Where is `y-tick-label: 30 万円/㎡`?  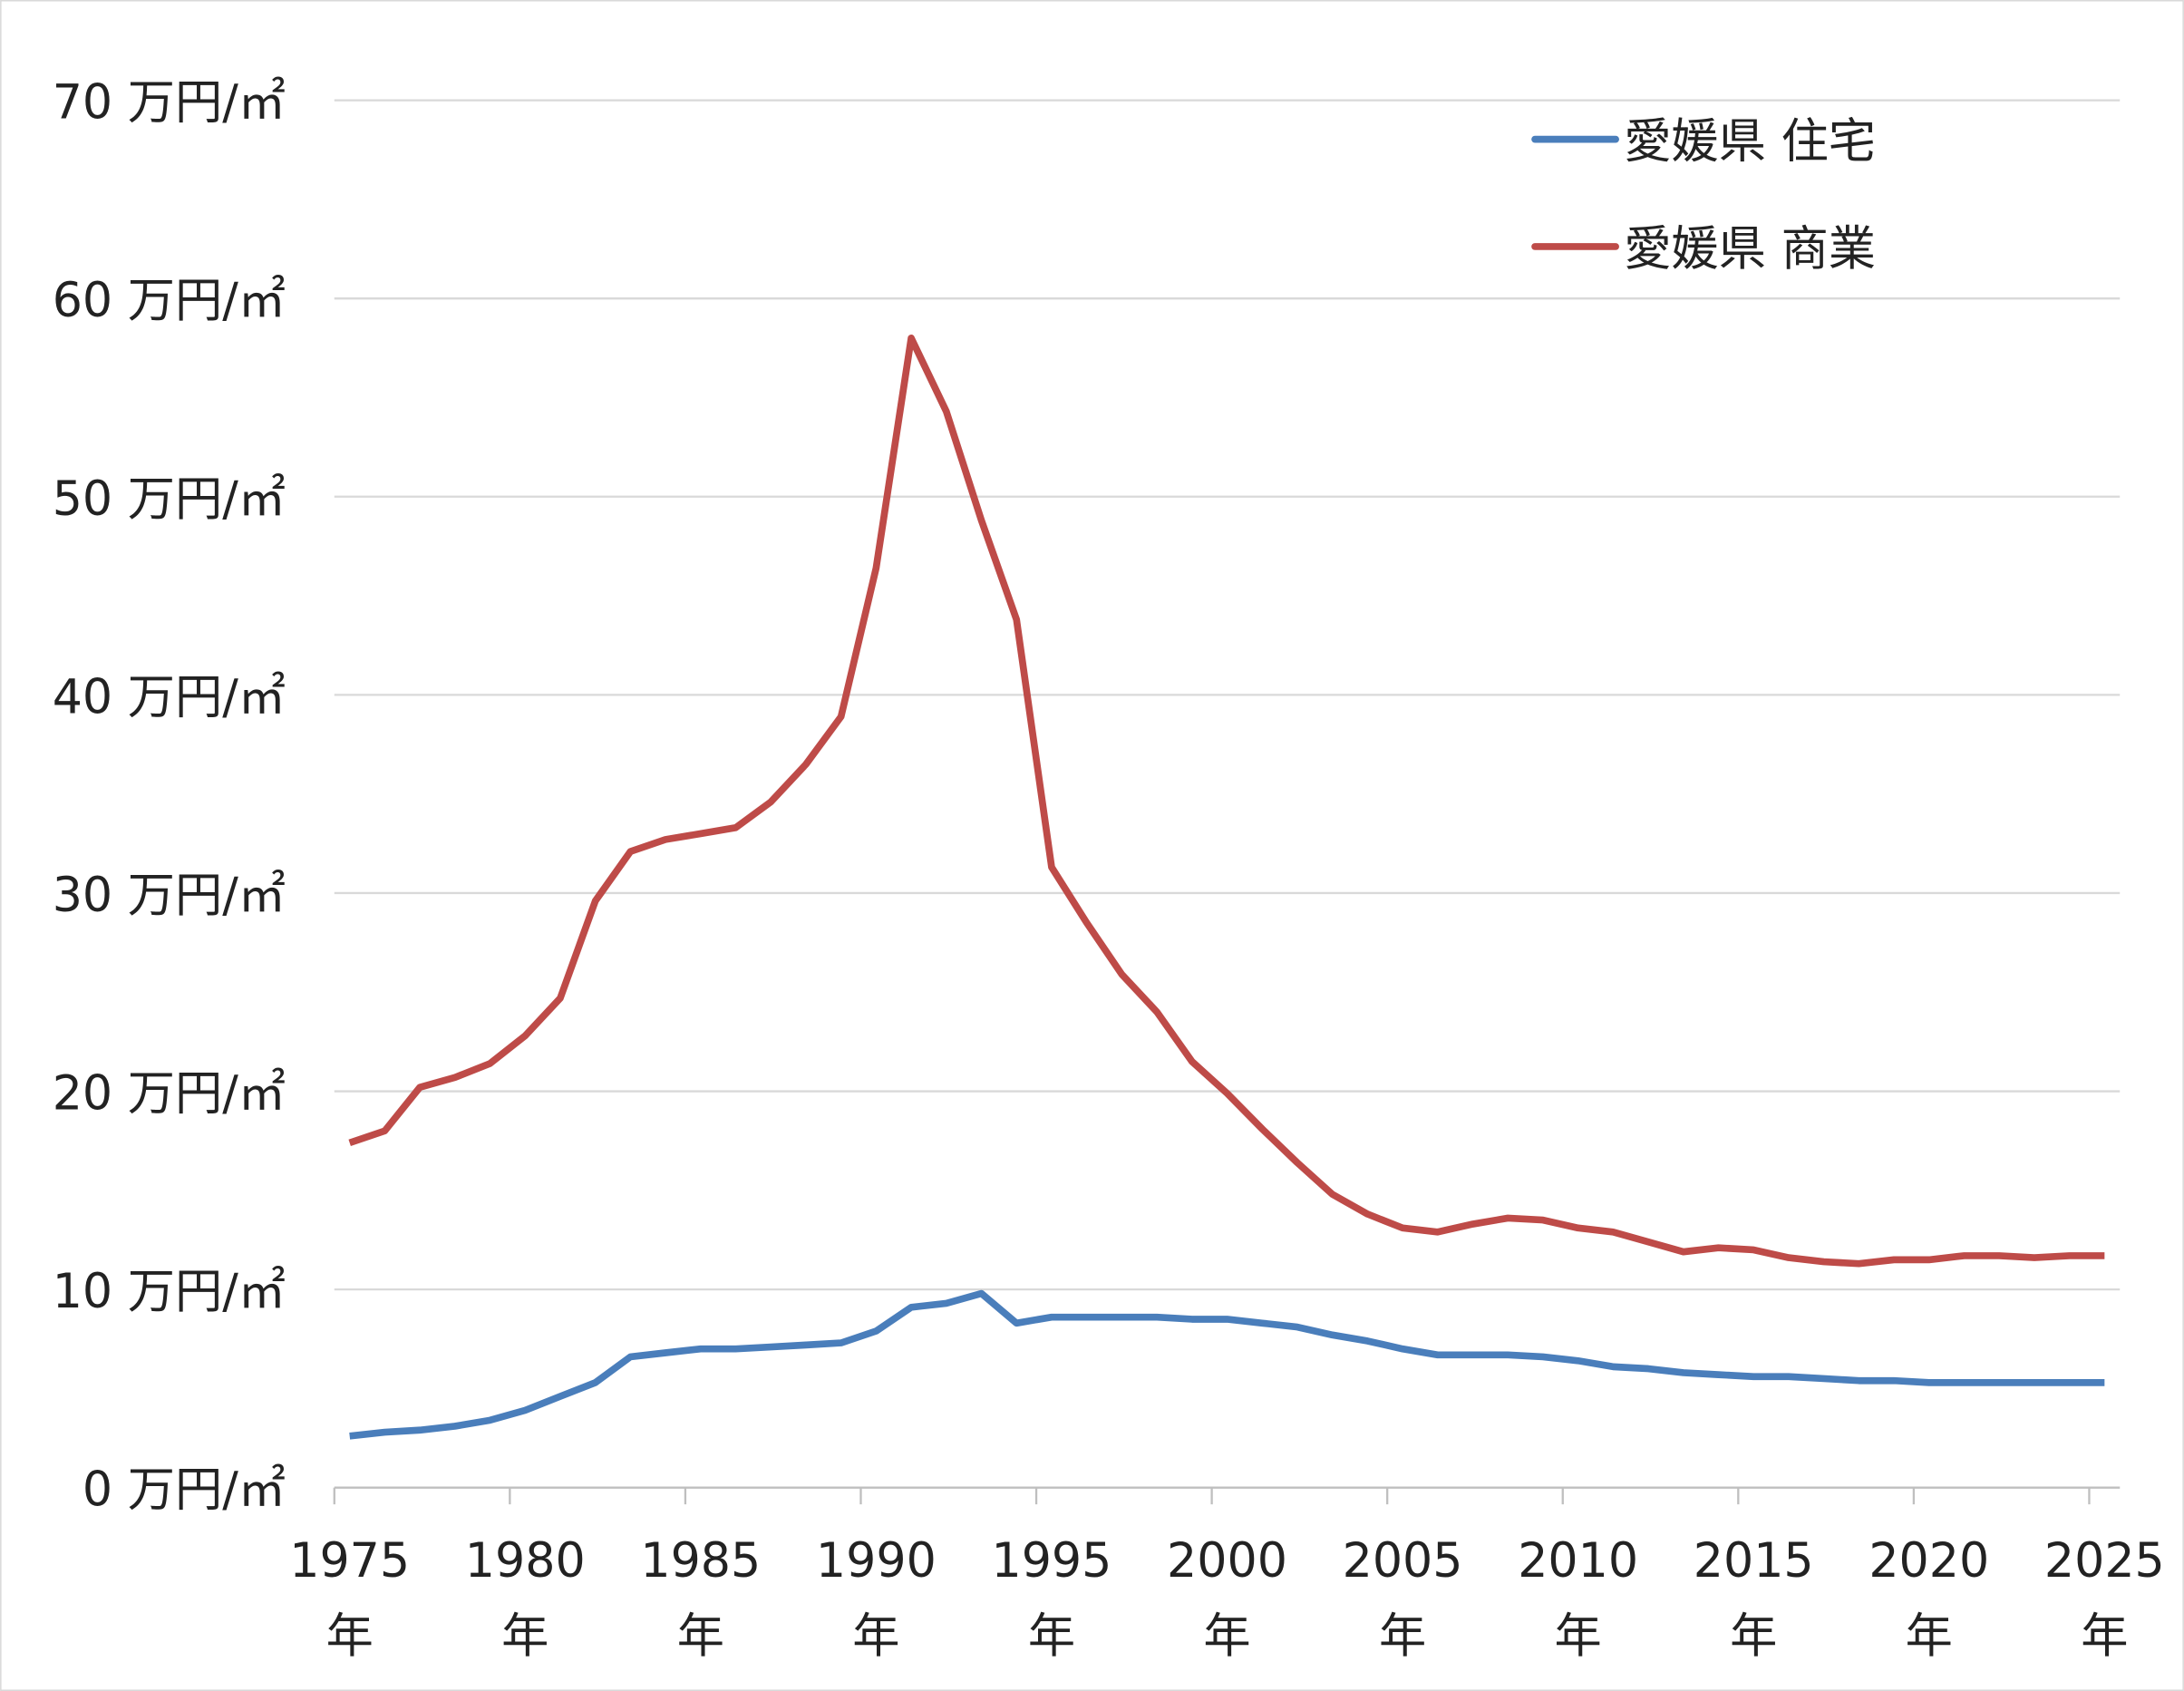
y-tick-label: 30 万円/㎡ is located at coordinates (169, 896).